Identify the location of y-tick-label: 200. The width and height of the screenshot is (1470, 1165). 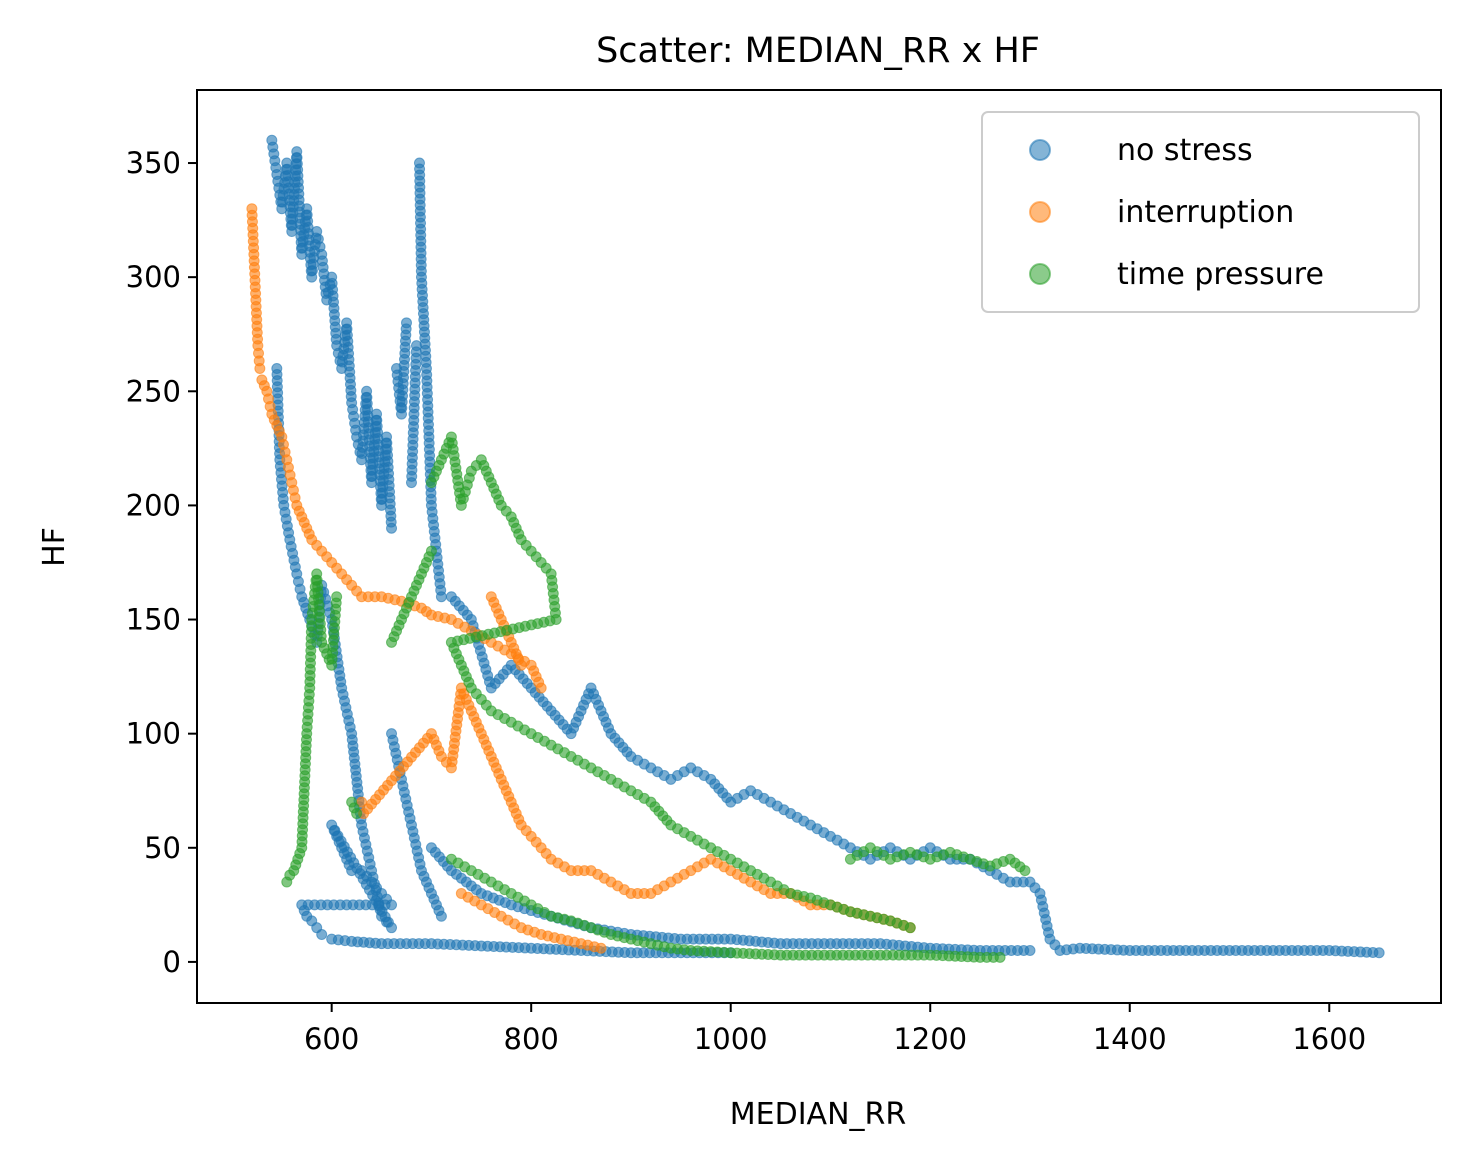
(153, 505).